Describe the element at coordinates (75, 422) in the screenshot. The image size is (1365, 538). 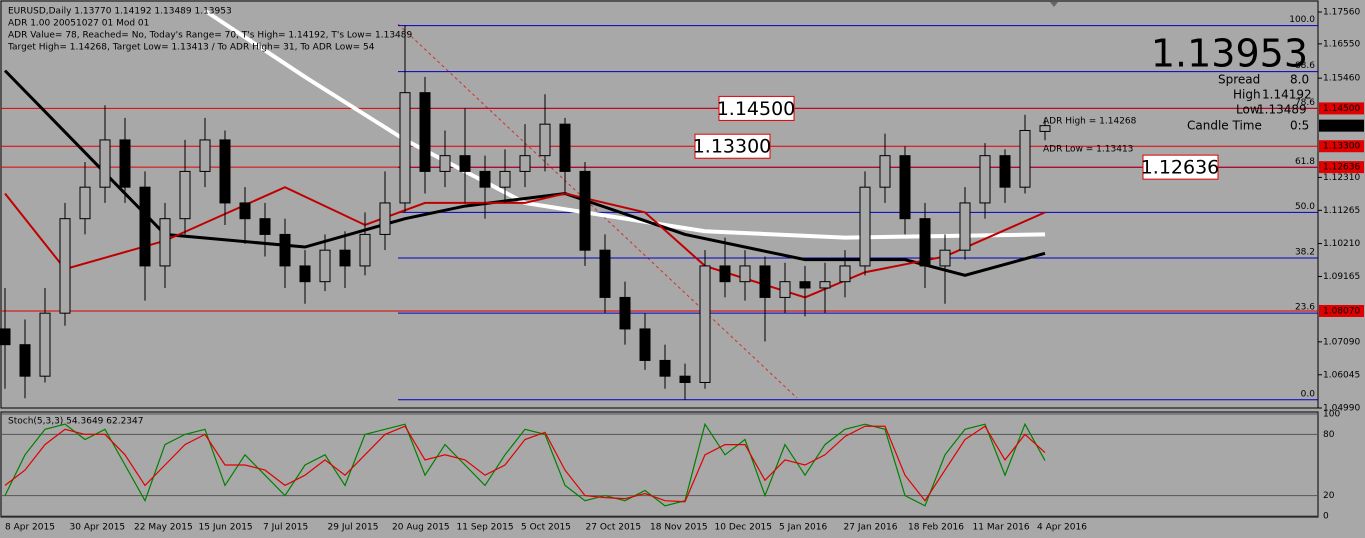
I see `stoch-title: Stoch(5,3,3) 54.3649 62.2347` at that location.